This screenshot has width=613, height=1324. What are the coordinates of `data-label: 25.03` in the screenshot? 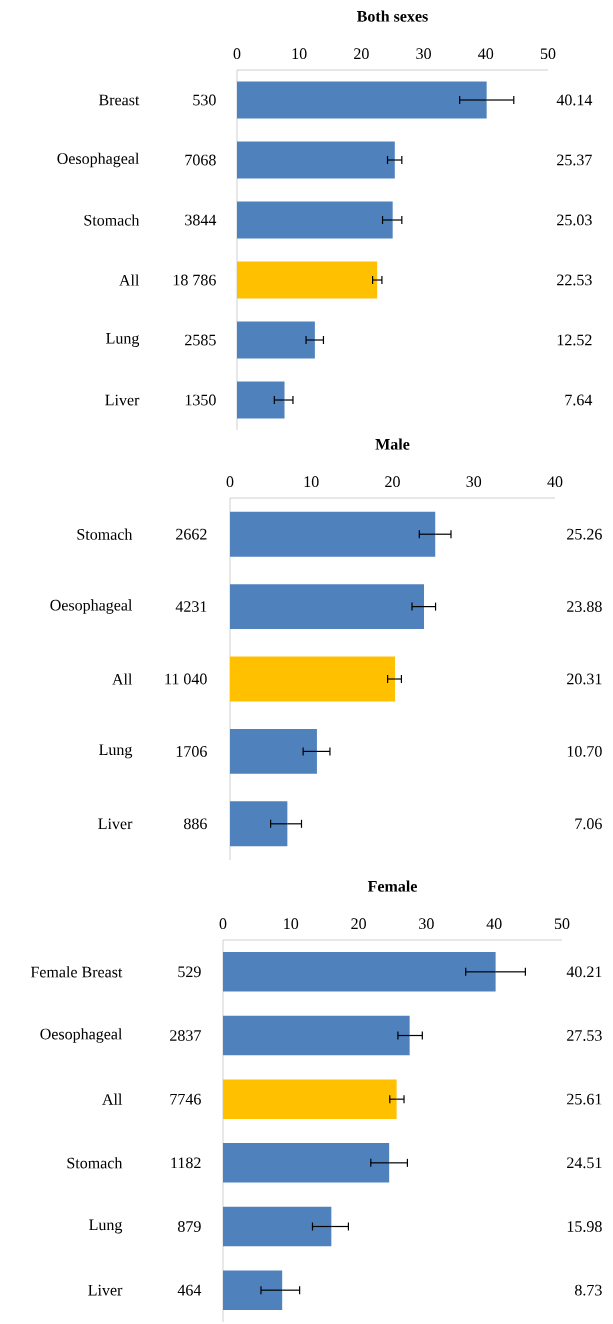 It's located at (574, 220).